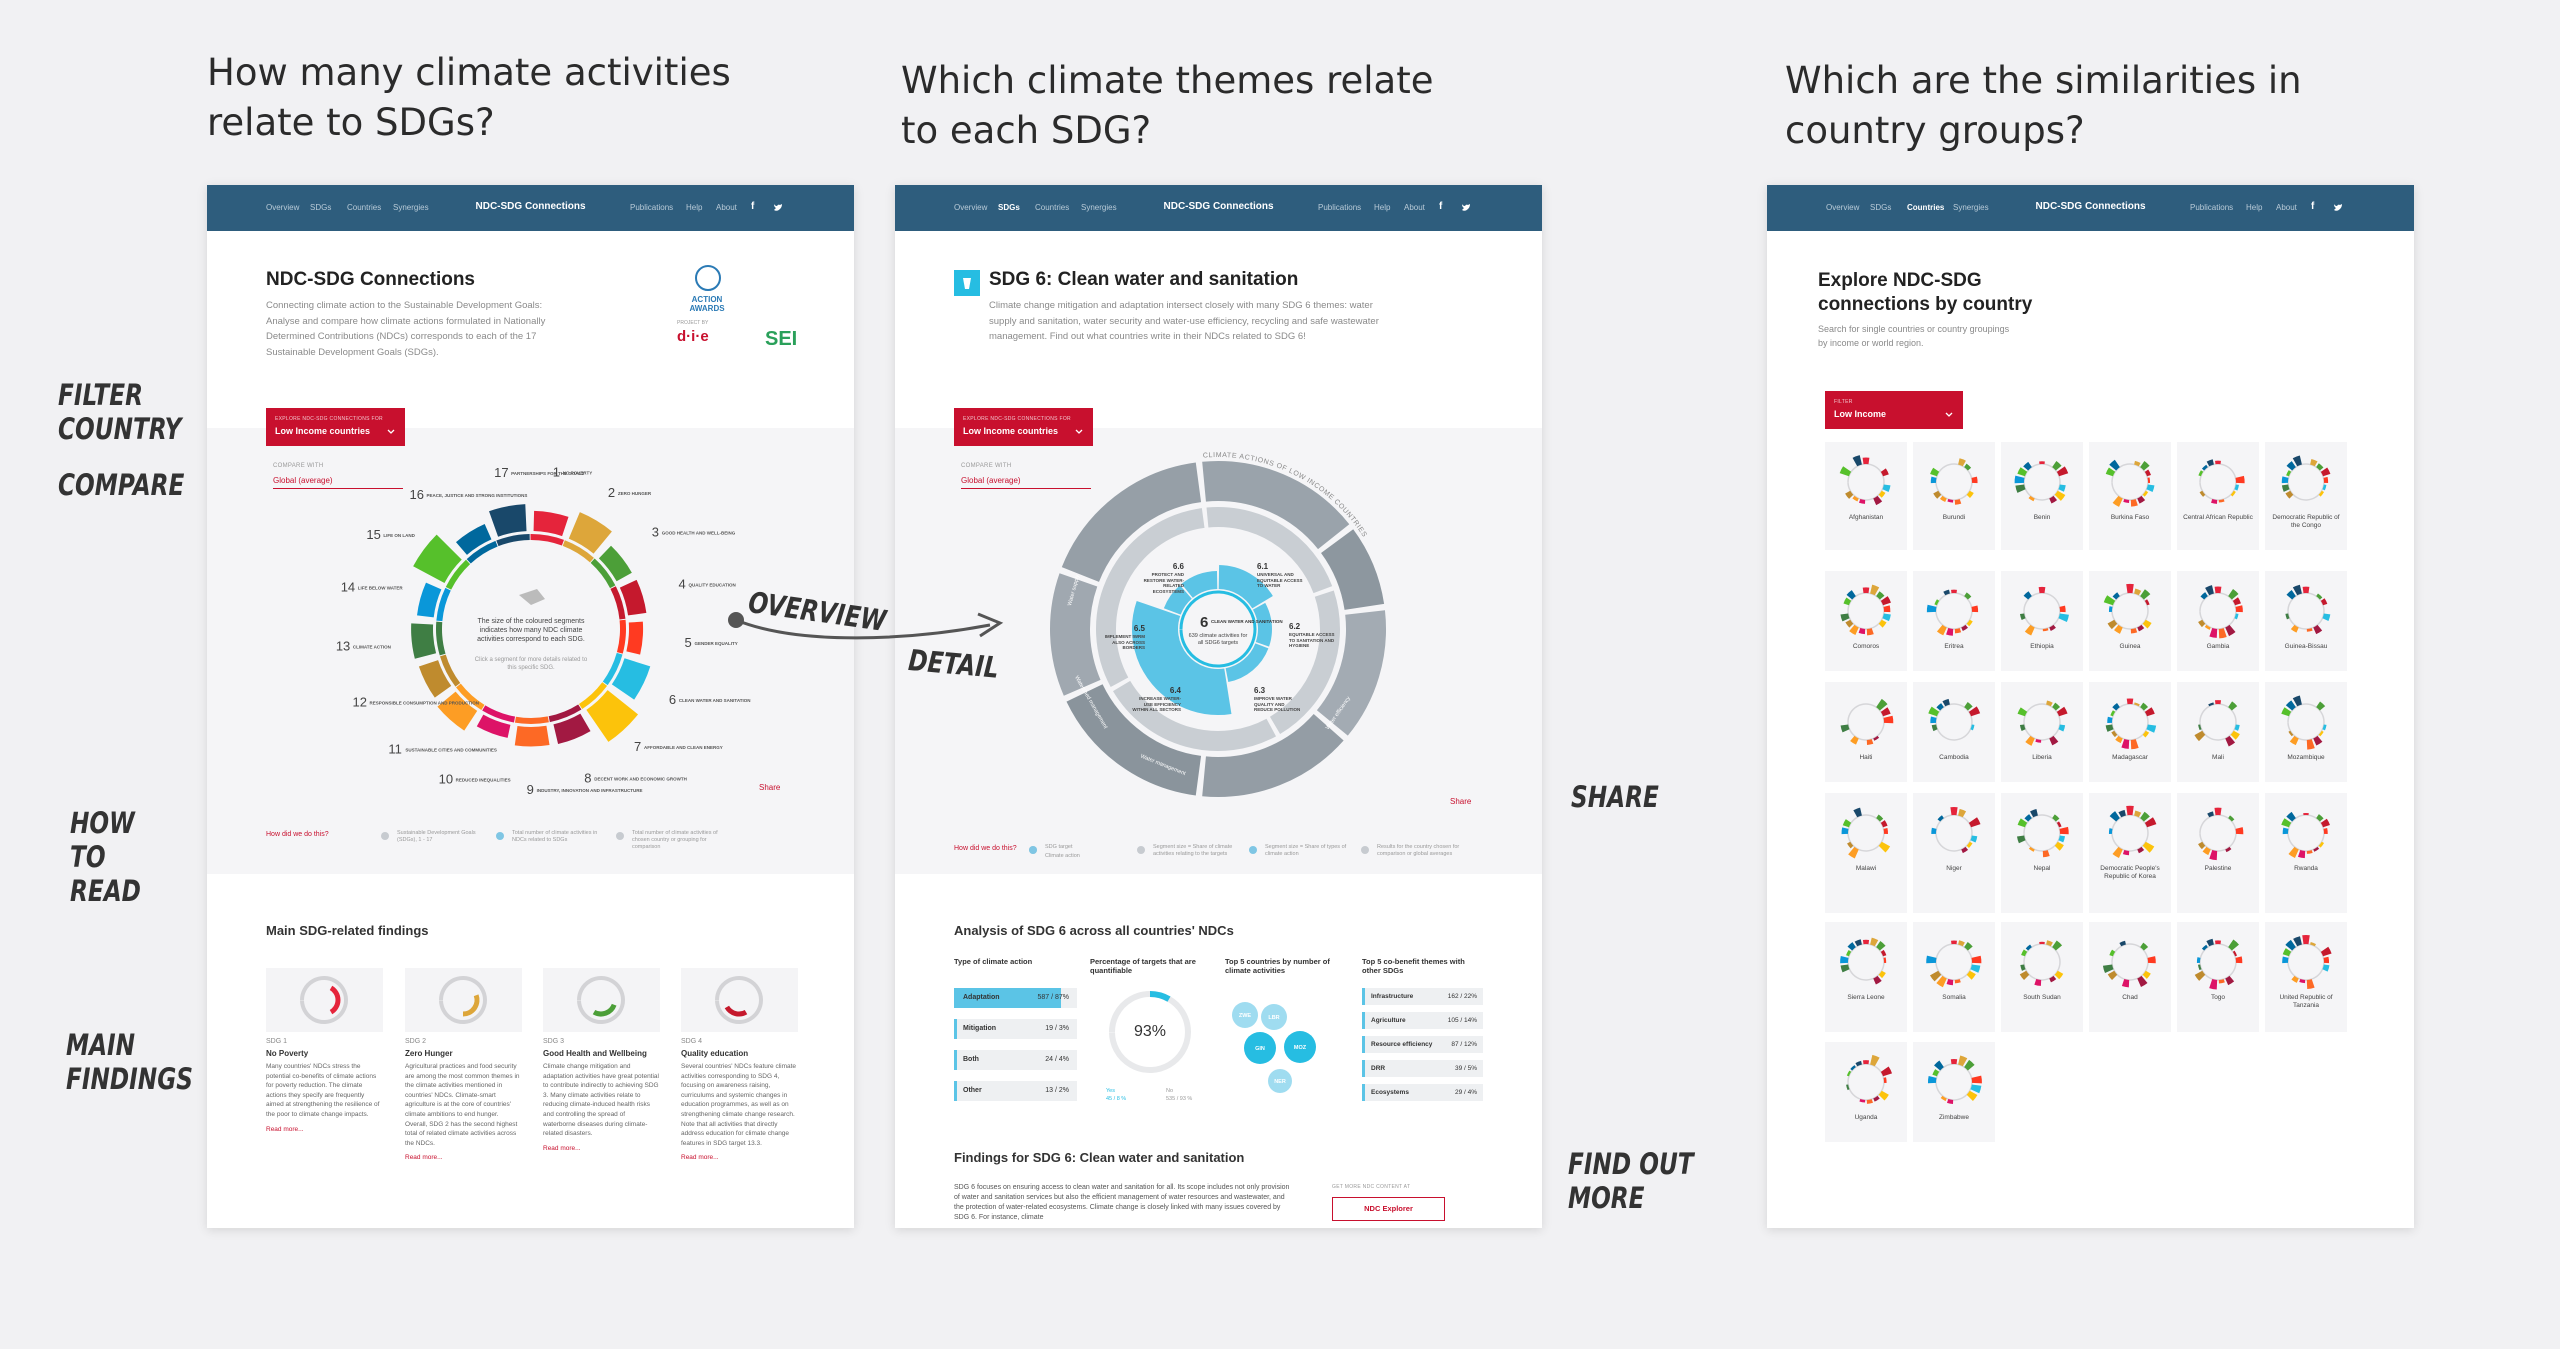 The width and height of the screenshot is (2560, 1349). Describe the element at coordinates (2218, 732) in the screenshot. I see `country-card: Mali` at that location.